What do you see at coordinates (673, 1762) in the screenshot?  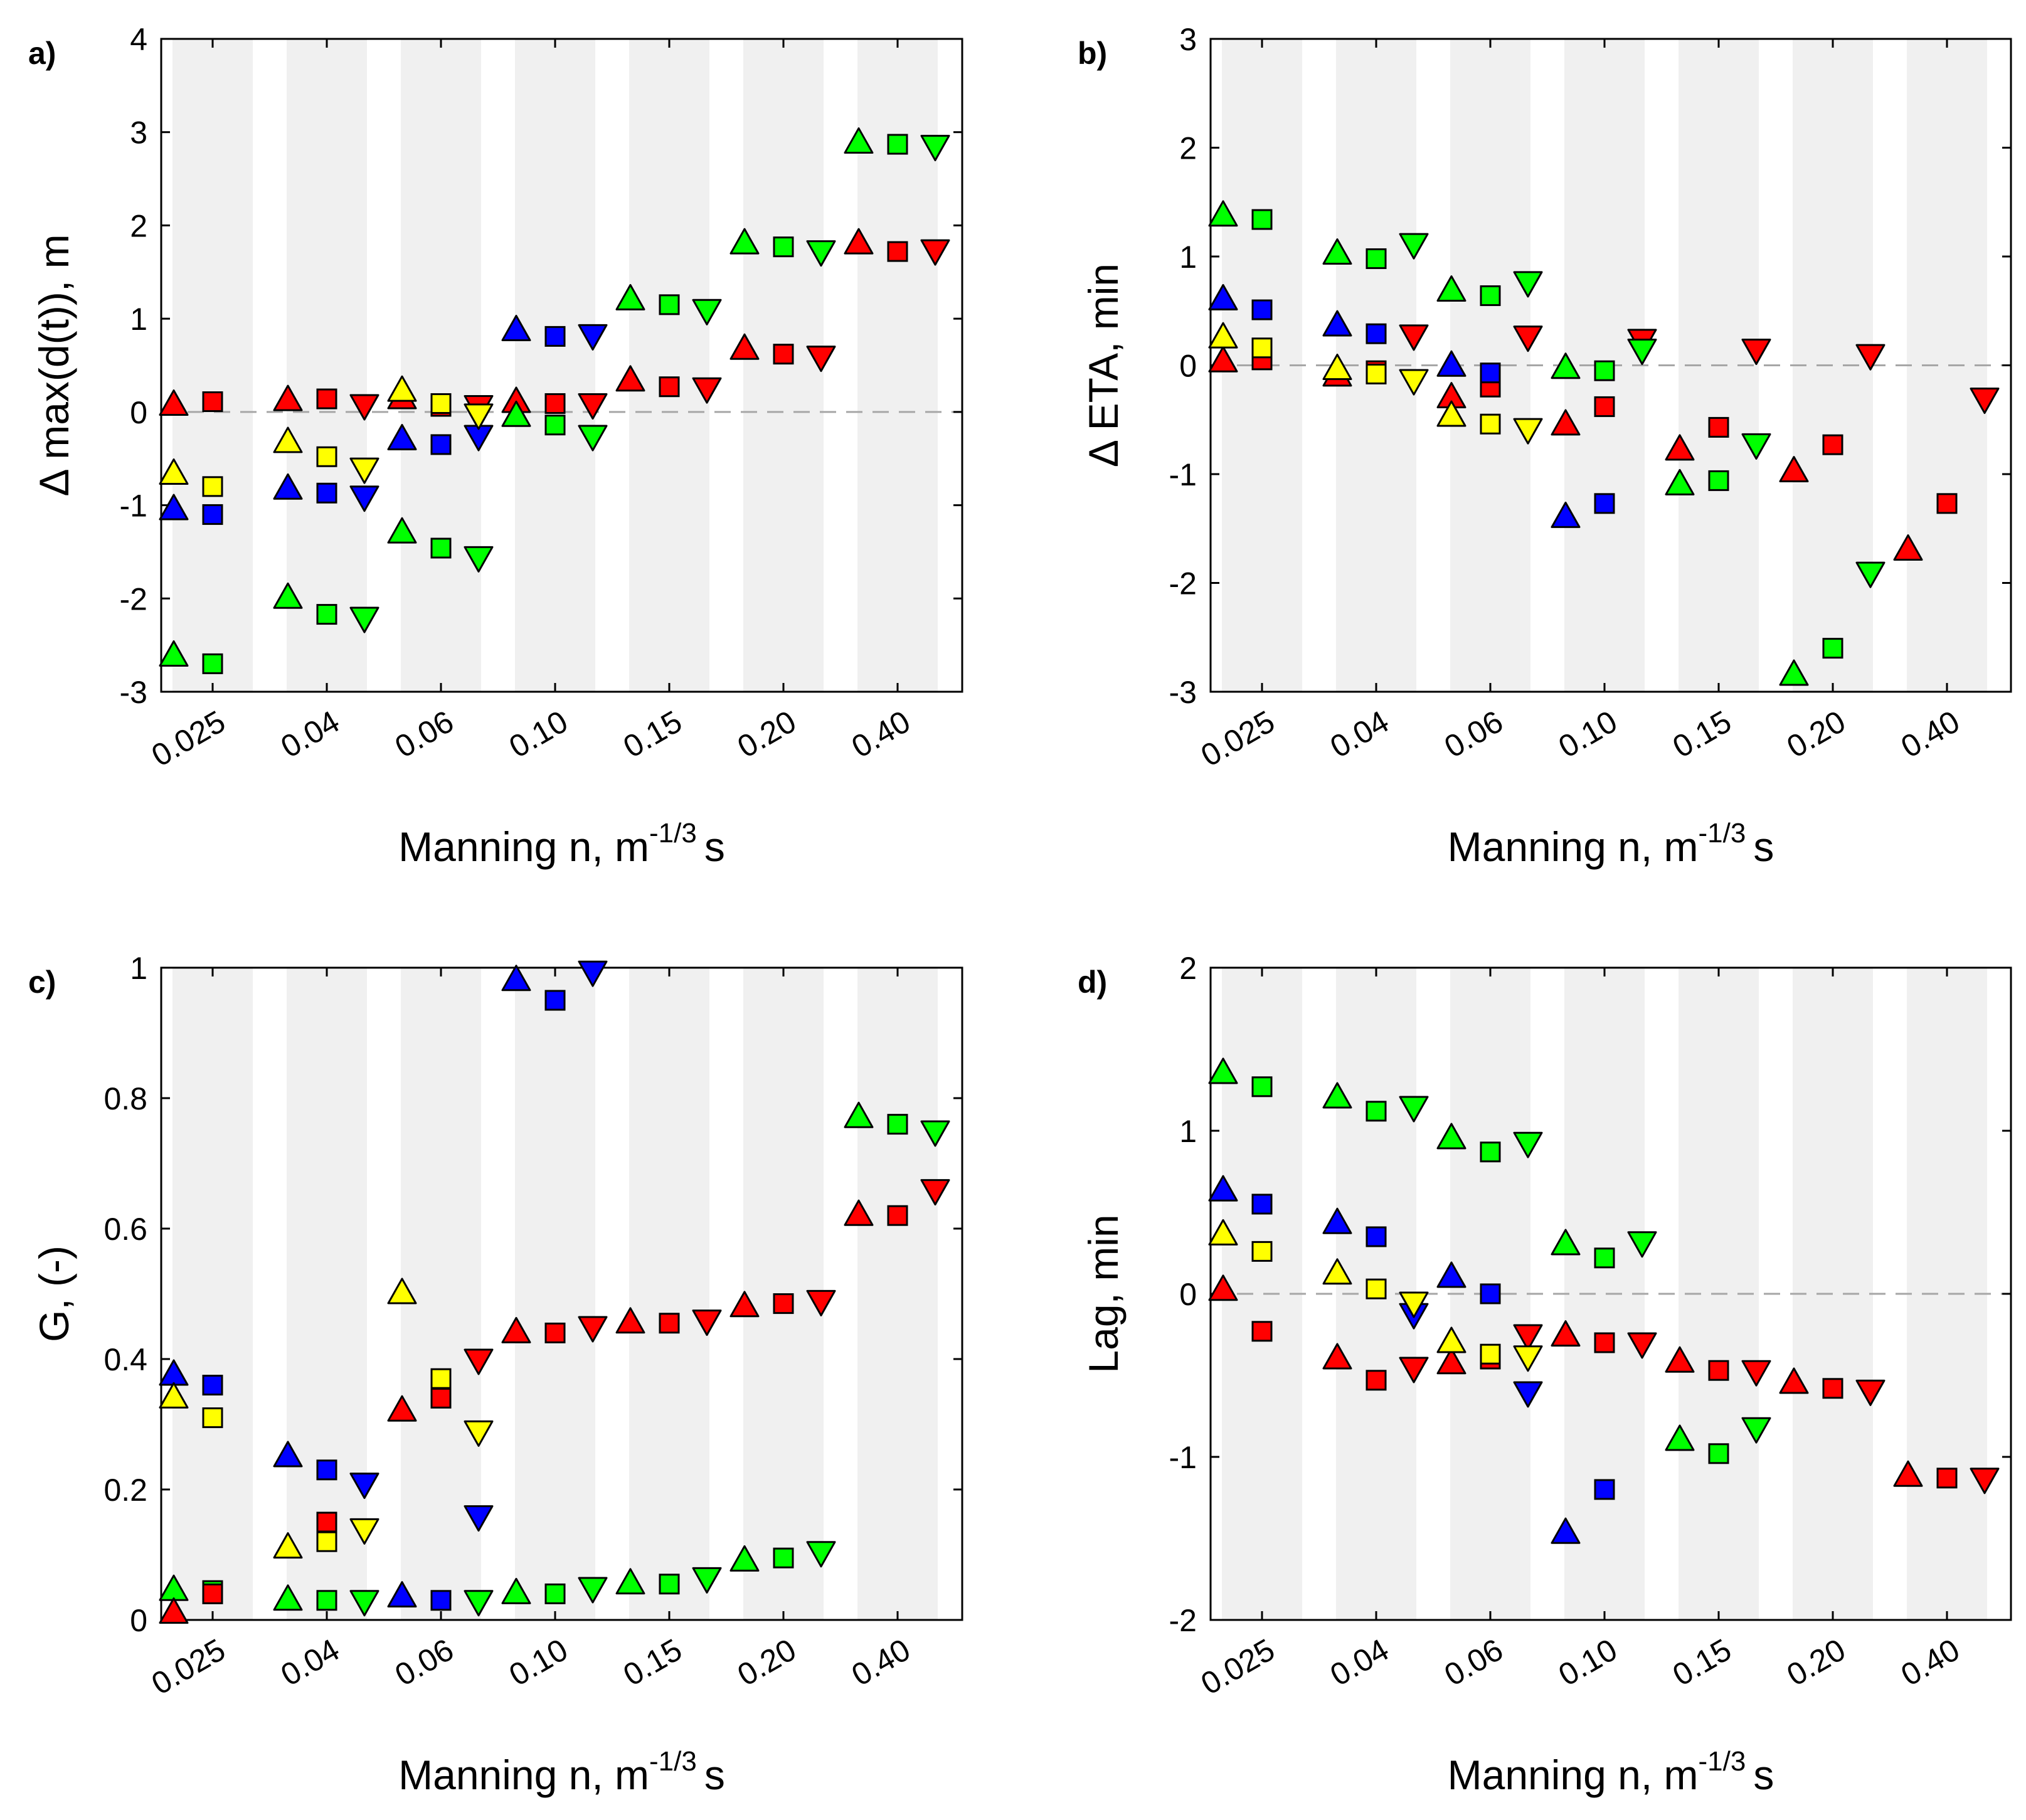 I see `xlabel-sup-c: -1/3` at bounding box center [673, 1762].